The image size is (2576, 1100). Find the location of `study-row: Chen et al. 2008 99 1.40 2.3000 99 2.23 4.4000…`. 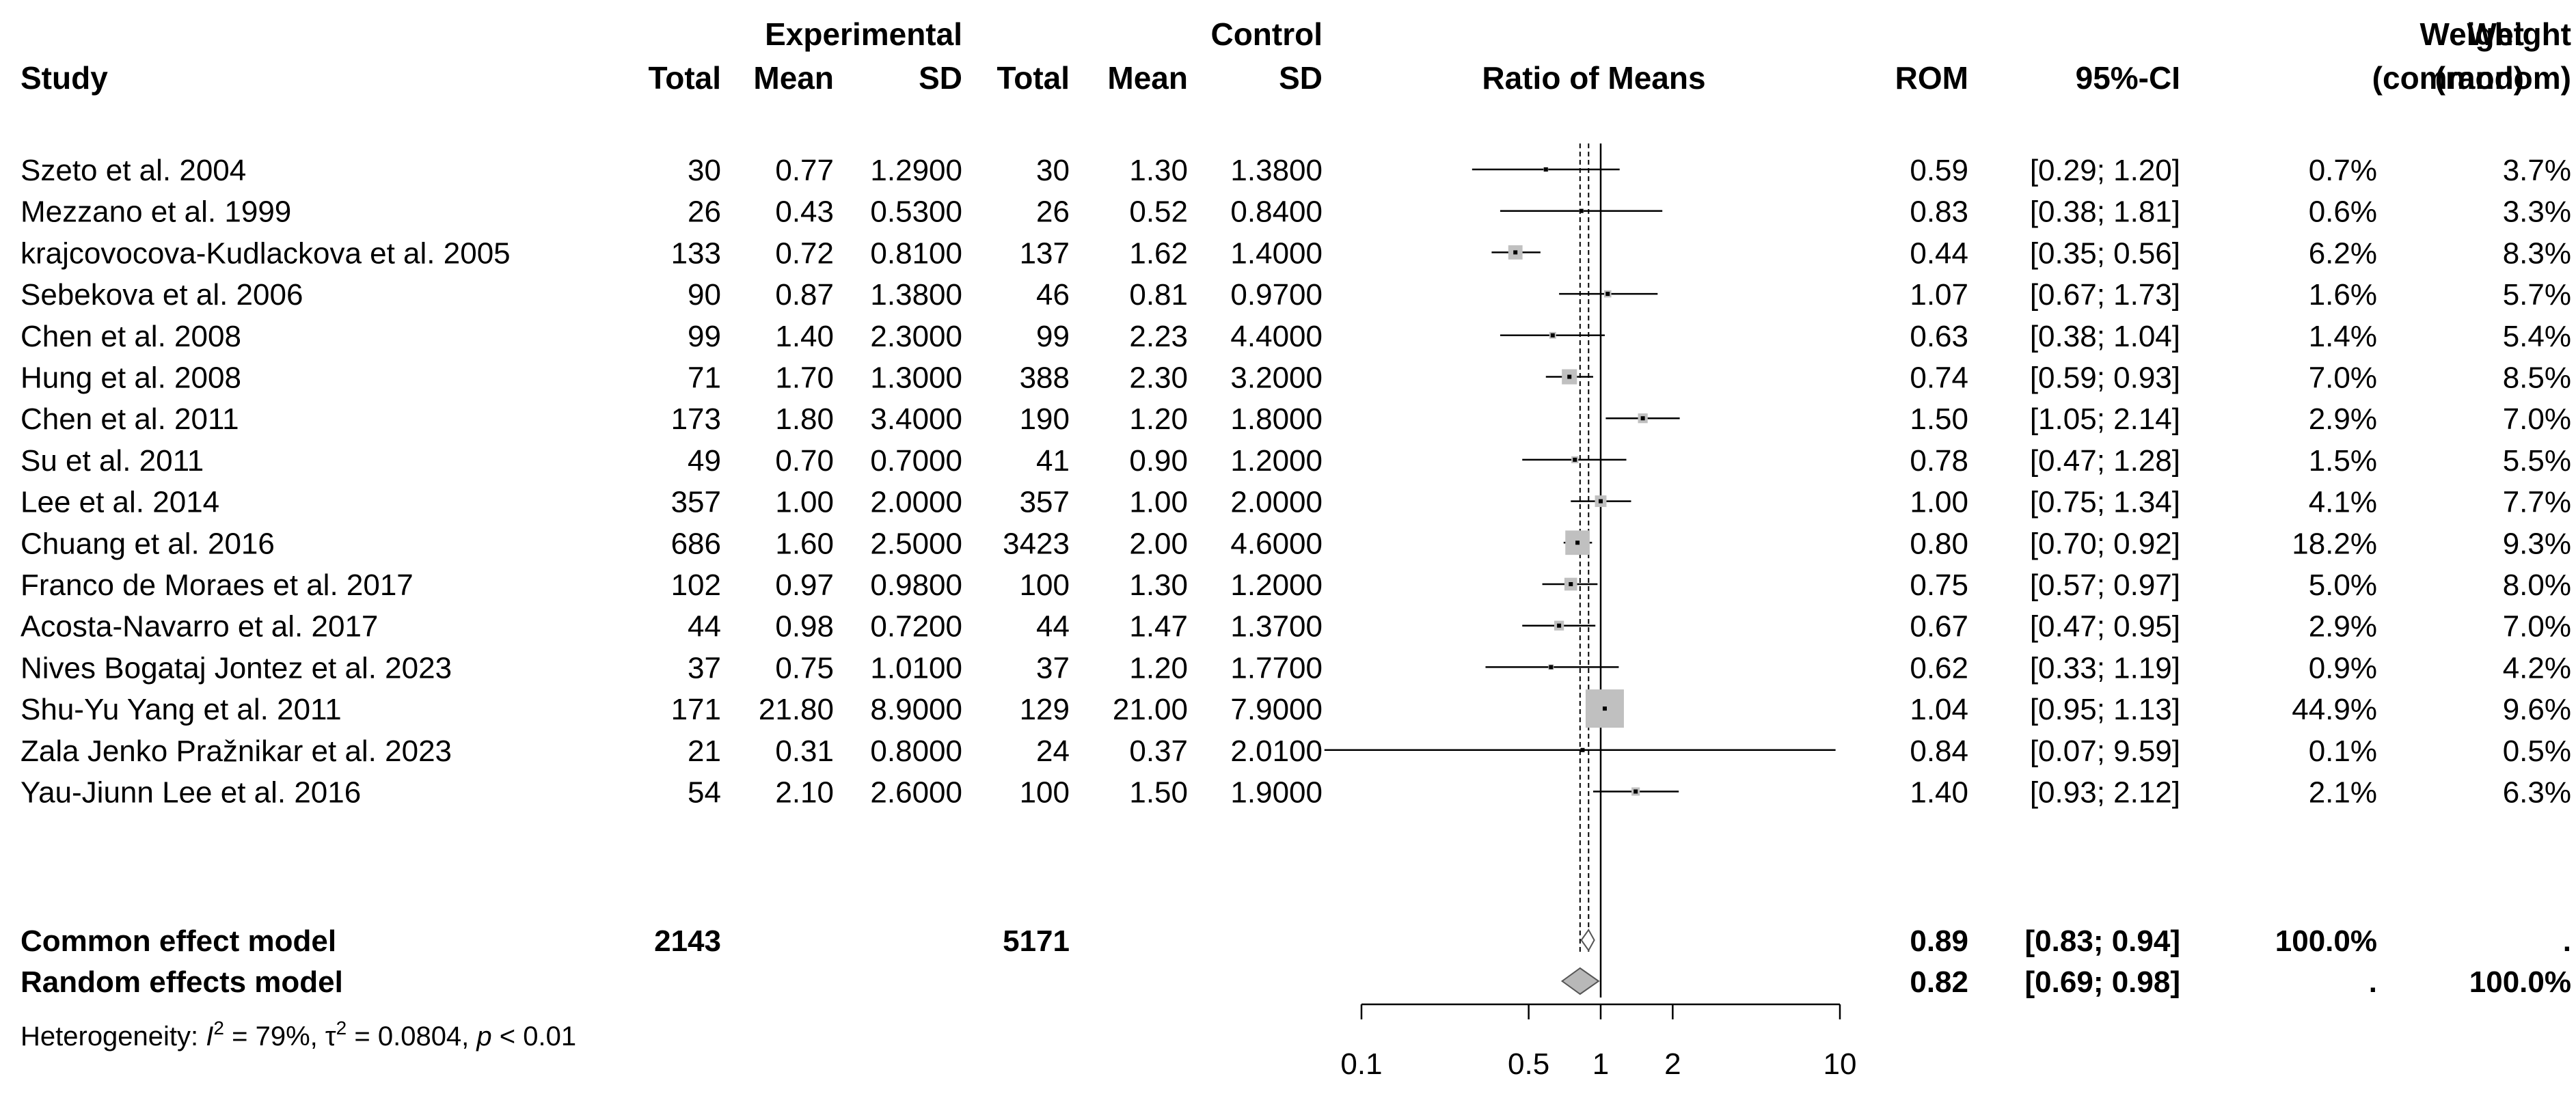

study-row: Chen et al. 2008 99 1.40 2.3000 99 2.23 4.4000… is located at coordinates (1296, 336).